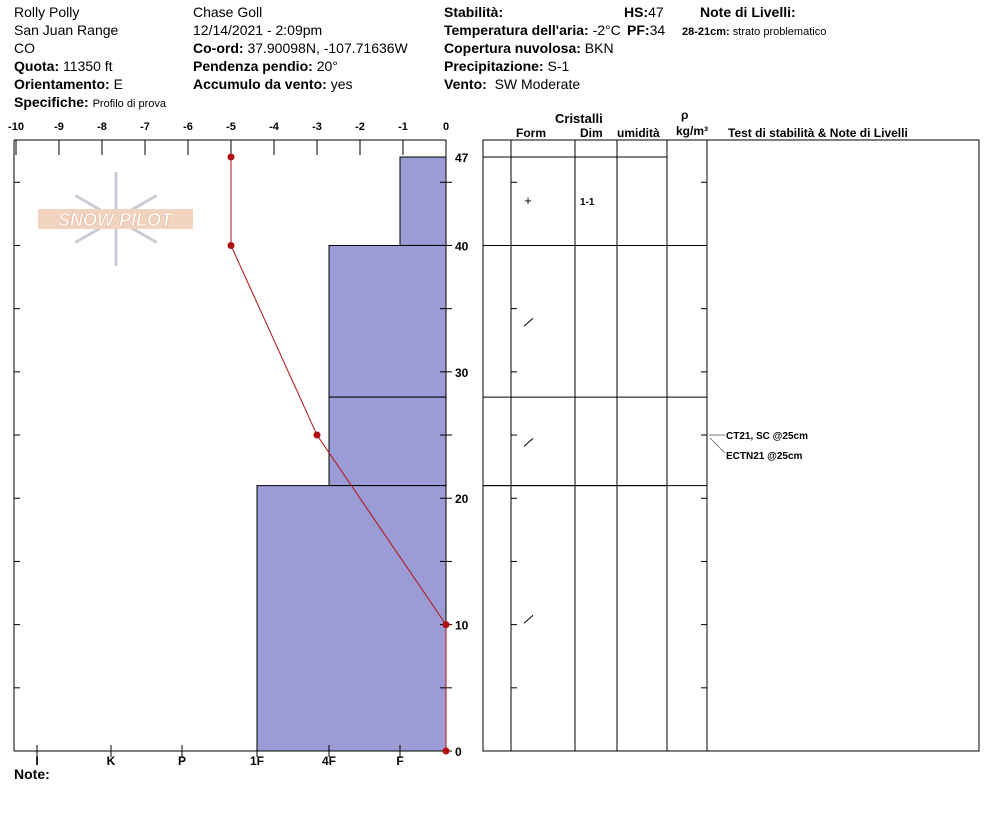 The height and width of the screenshot is (840, 994). What do you see at coordinates (218, 48) in the screenshot?
I see `coordinates-label: Co-ord:` at bounding box center [218, 48].